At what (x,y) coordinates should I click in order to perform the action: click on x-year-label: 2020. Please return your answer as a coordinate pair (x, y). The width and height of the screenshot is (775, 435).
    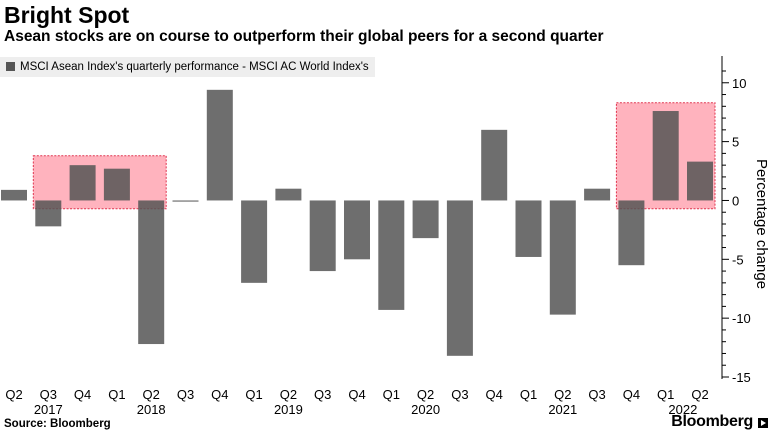
    Looking at the image, I should click on (425, 409).